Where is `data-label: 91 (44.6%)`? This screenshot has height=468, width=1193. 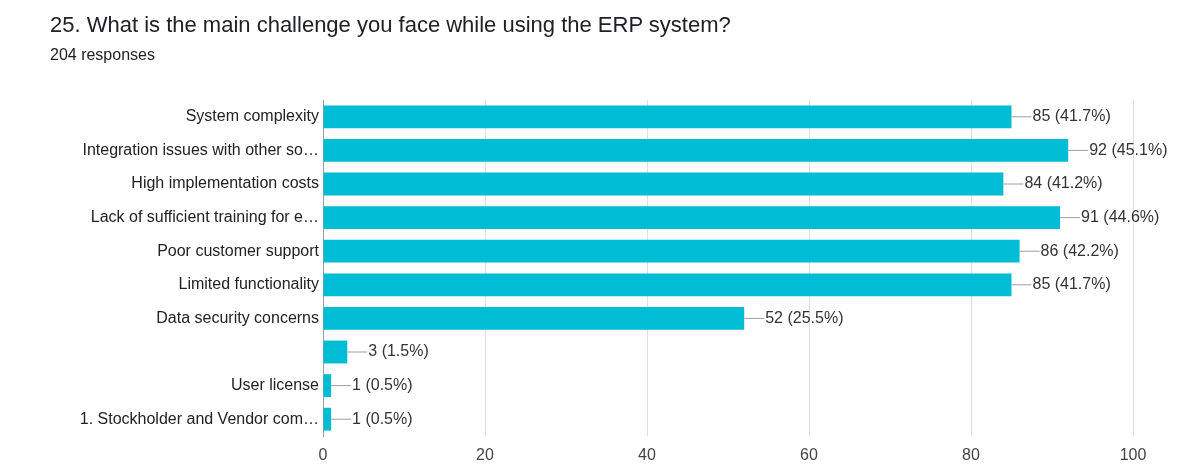
data-label: 91 (44.6%) is located at coordinates (1120, 217).